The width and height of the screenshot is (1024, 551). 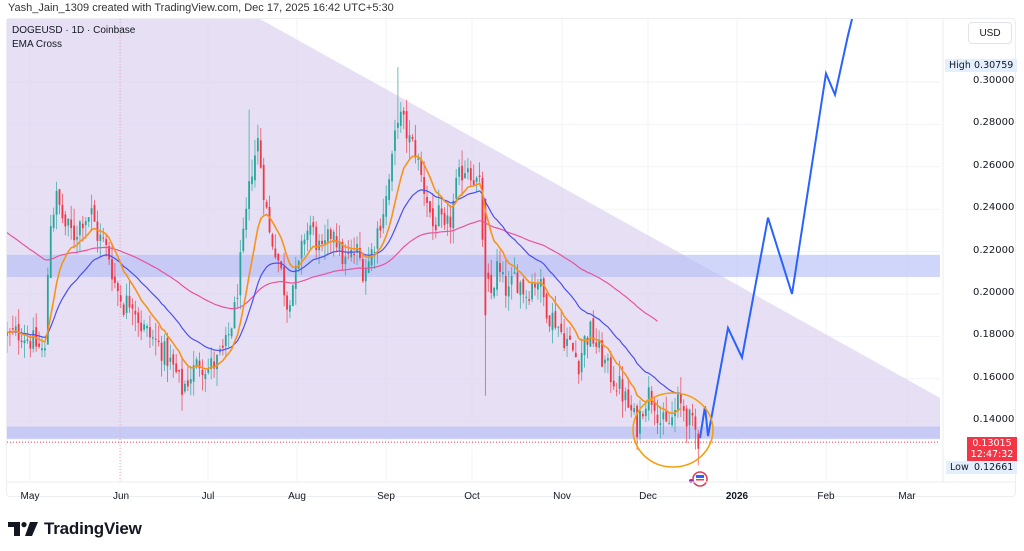 I want to click on price-tick-label: 0.22000, so click(x=994, y=250).